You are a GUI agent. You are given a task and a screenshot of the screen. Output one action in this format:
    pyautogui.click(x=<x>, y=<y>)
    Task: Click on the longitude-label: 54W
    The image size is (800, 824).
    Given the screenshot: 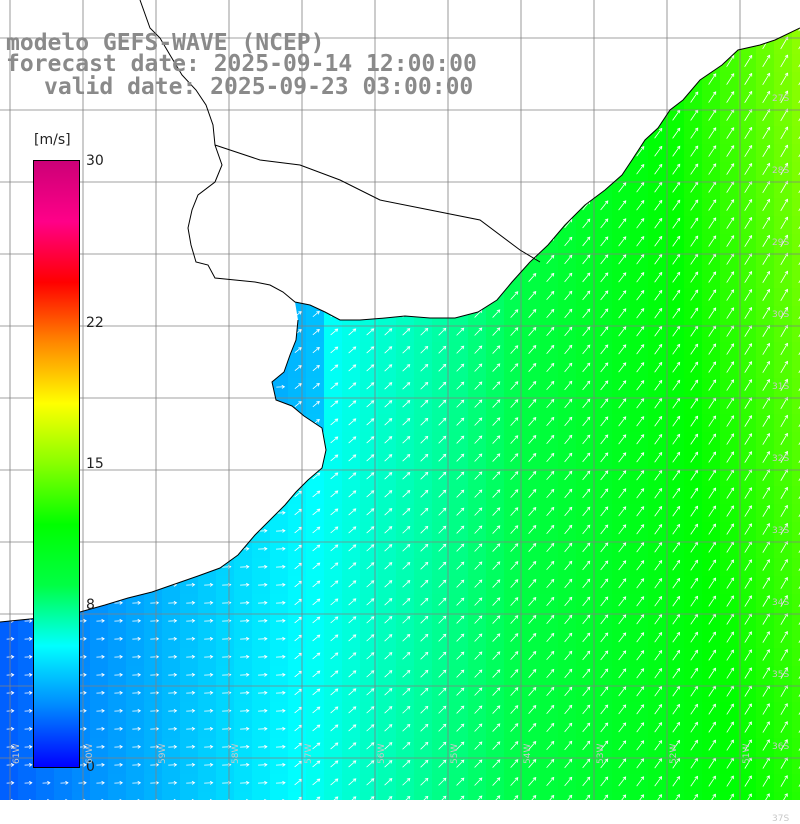 What is the action you would take?
    pyautogui.click(x=528, y=754)
    